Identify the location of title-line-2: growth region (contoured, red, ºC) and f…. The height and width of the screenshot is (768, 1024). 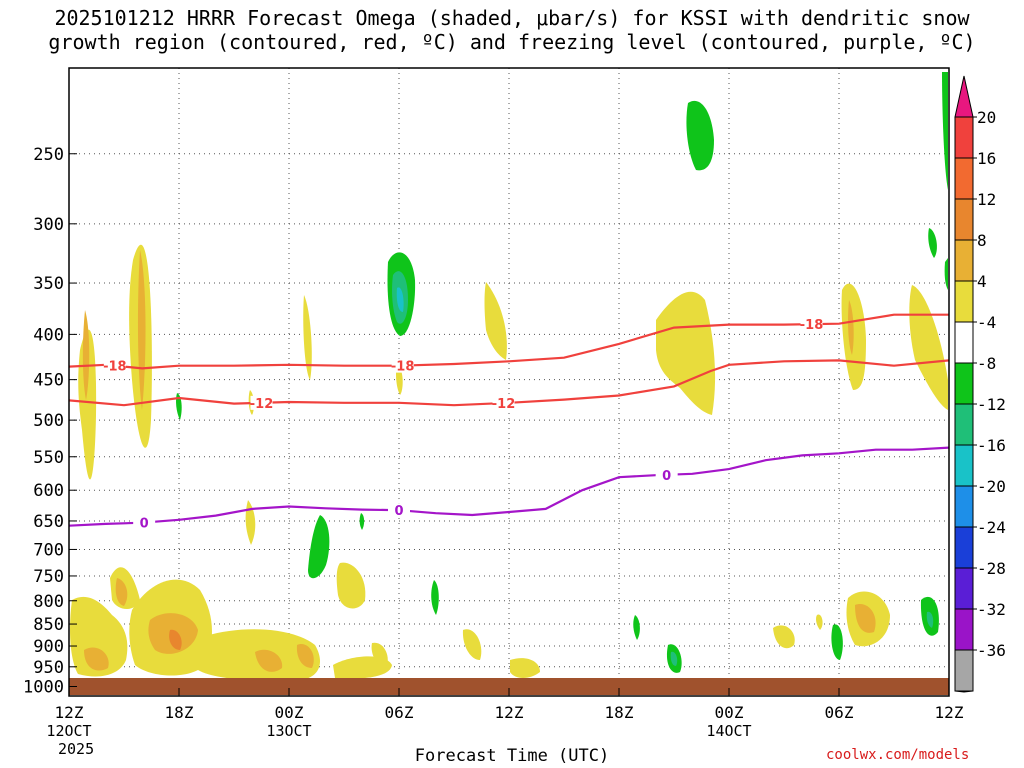
(512, 42).